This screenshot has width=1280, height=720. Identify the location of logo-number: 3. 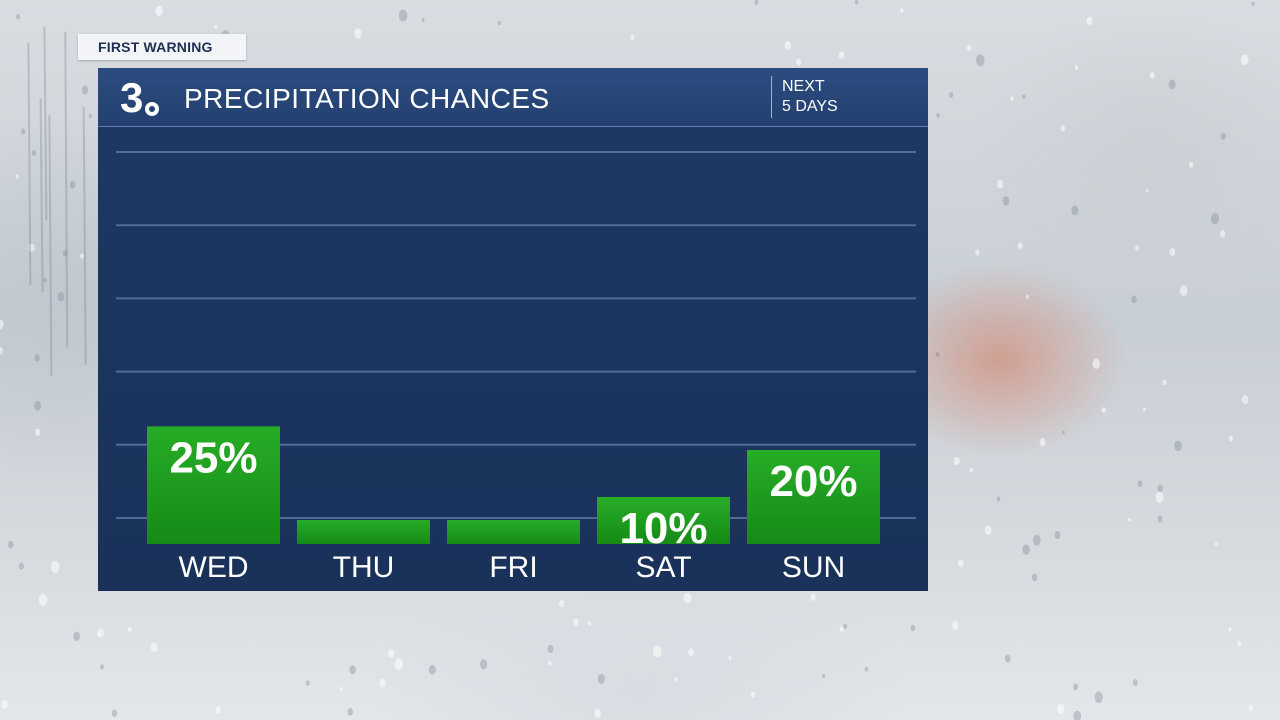
(132, 97).